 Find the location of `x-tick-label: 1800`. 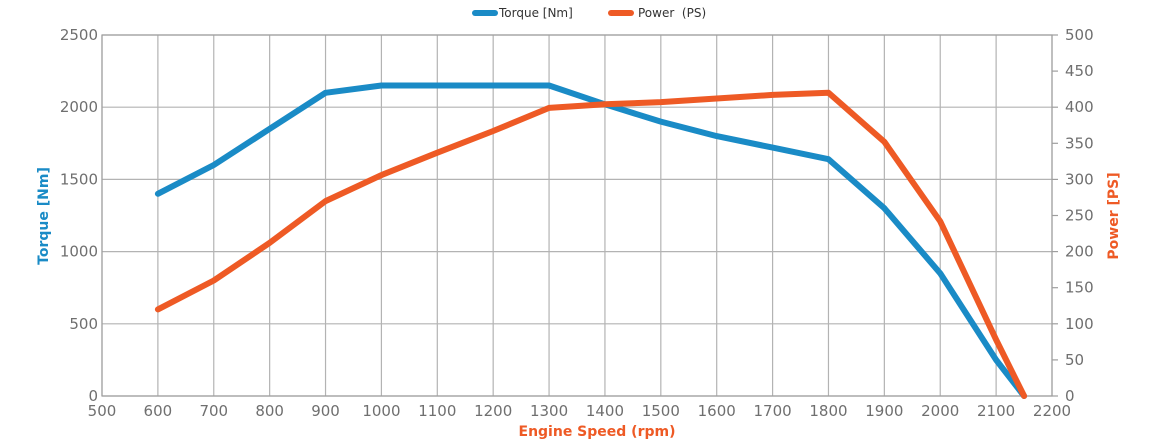

x-tick-label: 1800 is located at coordinates (828, 411).